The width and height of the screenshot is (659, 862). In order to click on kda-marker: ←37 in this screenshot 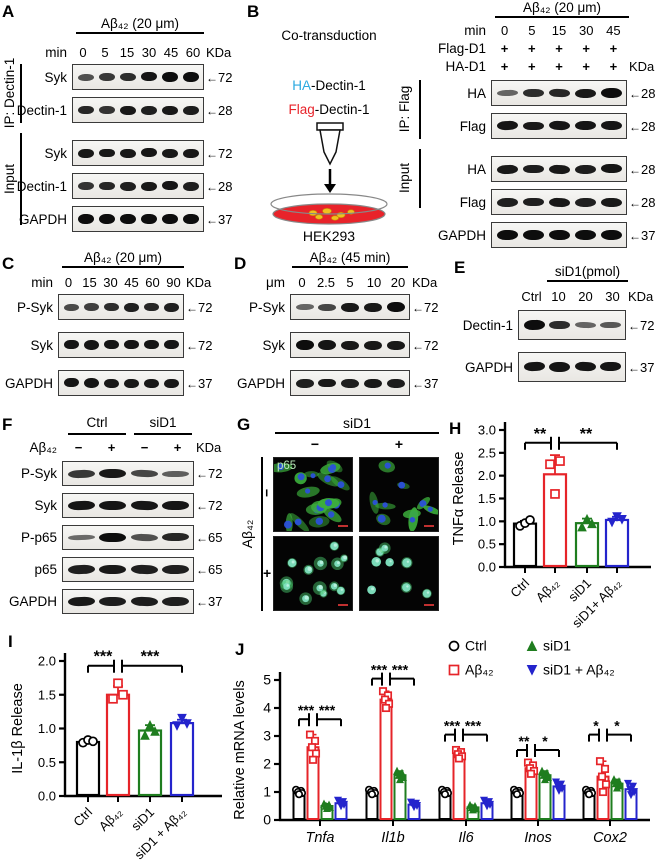, I will do `click(426, 383)`.